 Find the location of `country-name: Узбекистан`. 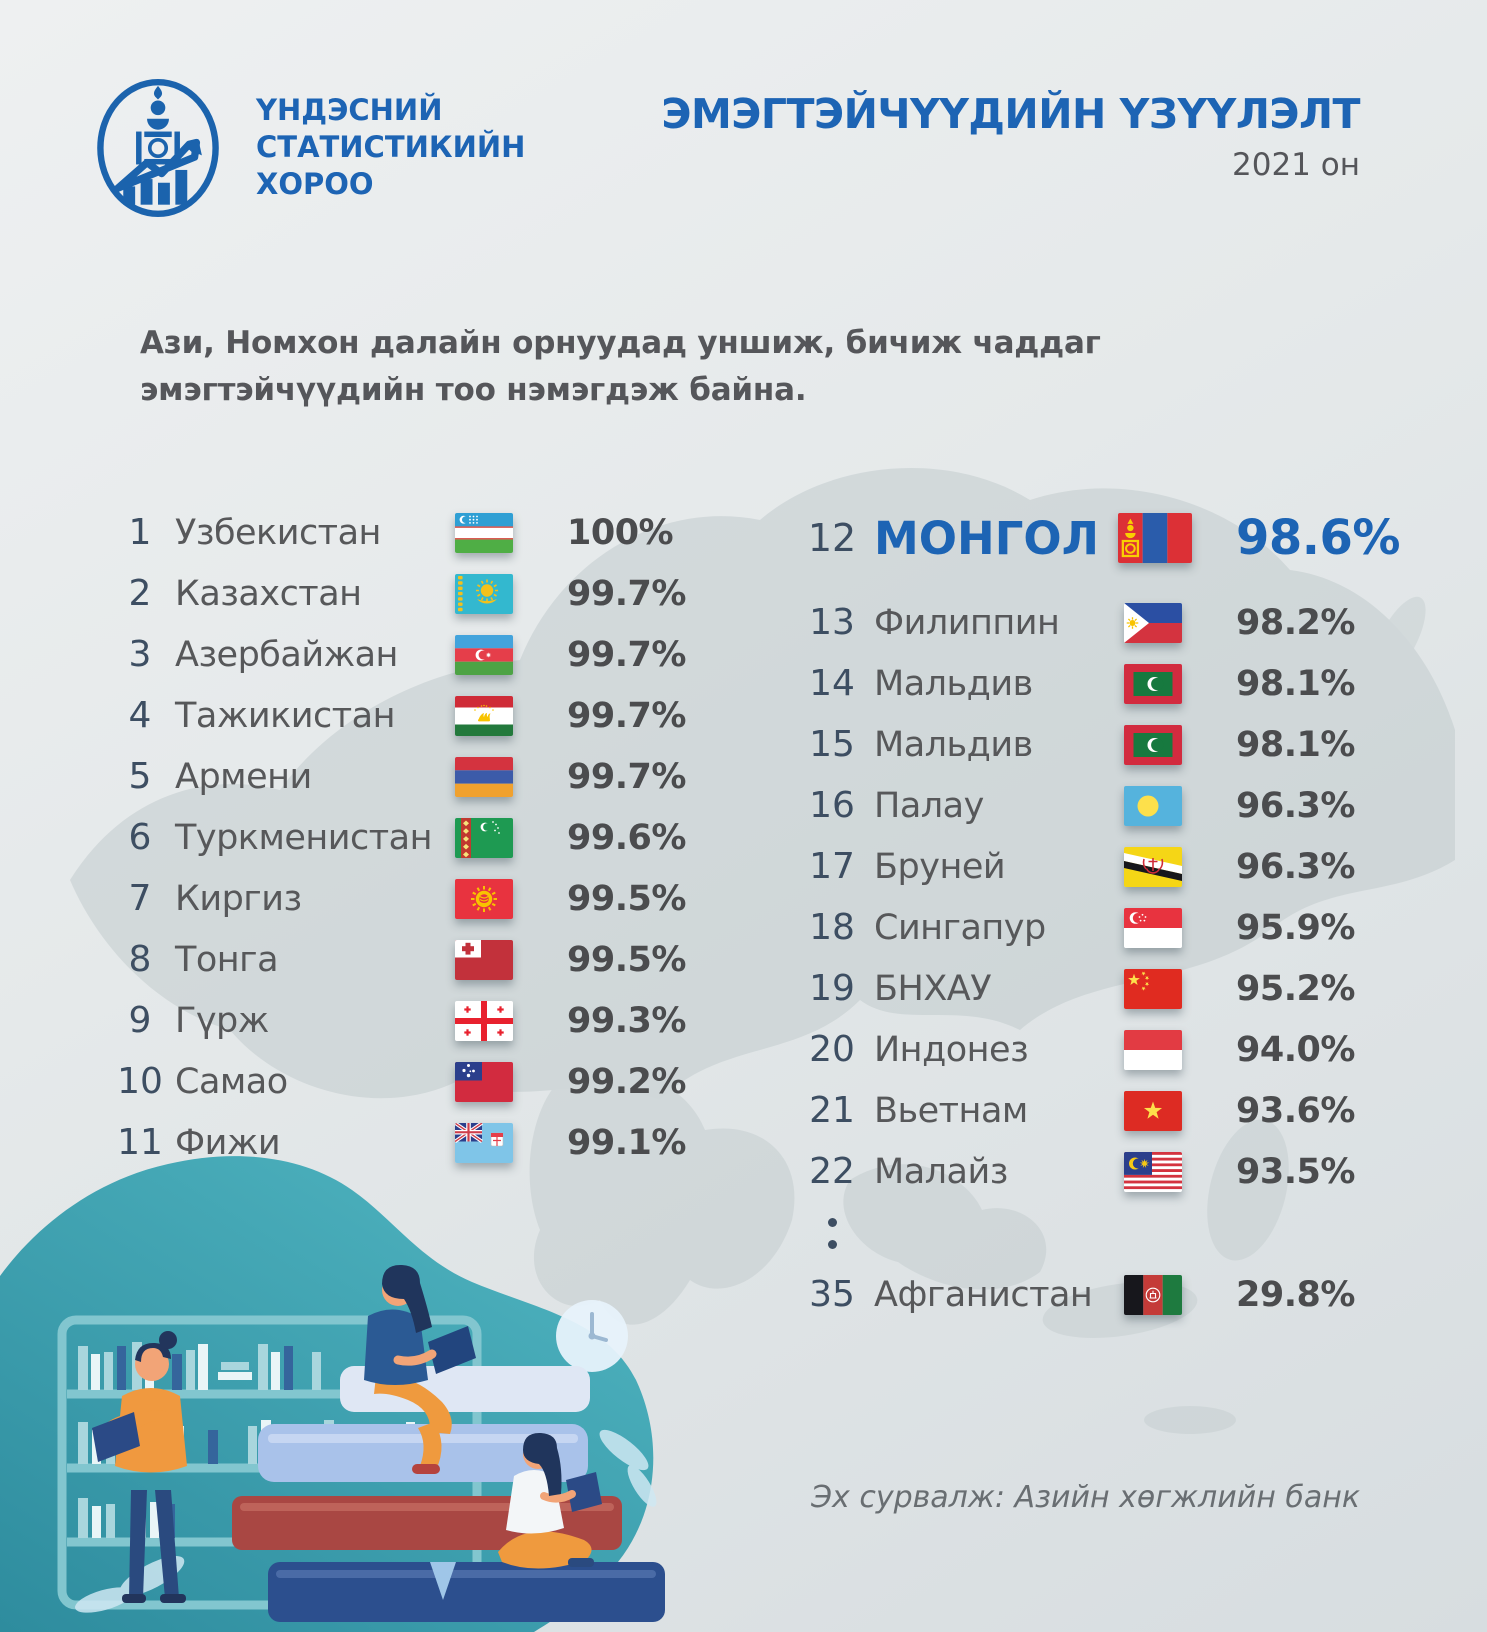

country-name: Узбекистан is located at coordinates (278, 532).